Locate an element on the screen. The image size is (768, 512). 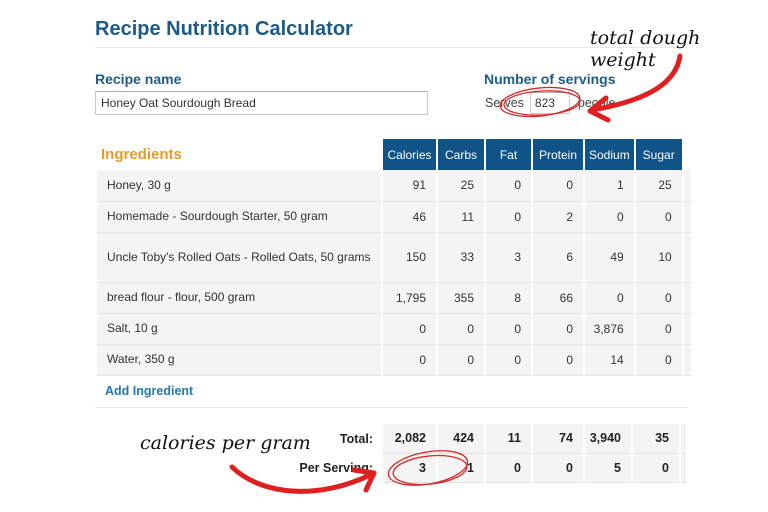
column-header-fat: Fat is located at coordinates (508, 154).